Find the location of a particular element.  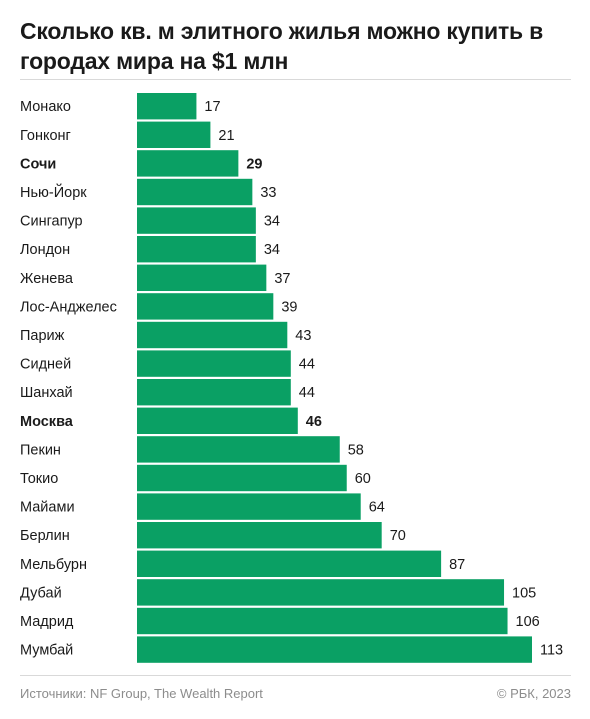

category-label: Нью-Йорк is located at coordinates (53, 192).